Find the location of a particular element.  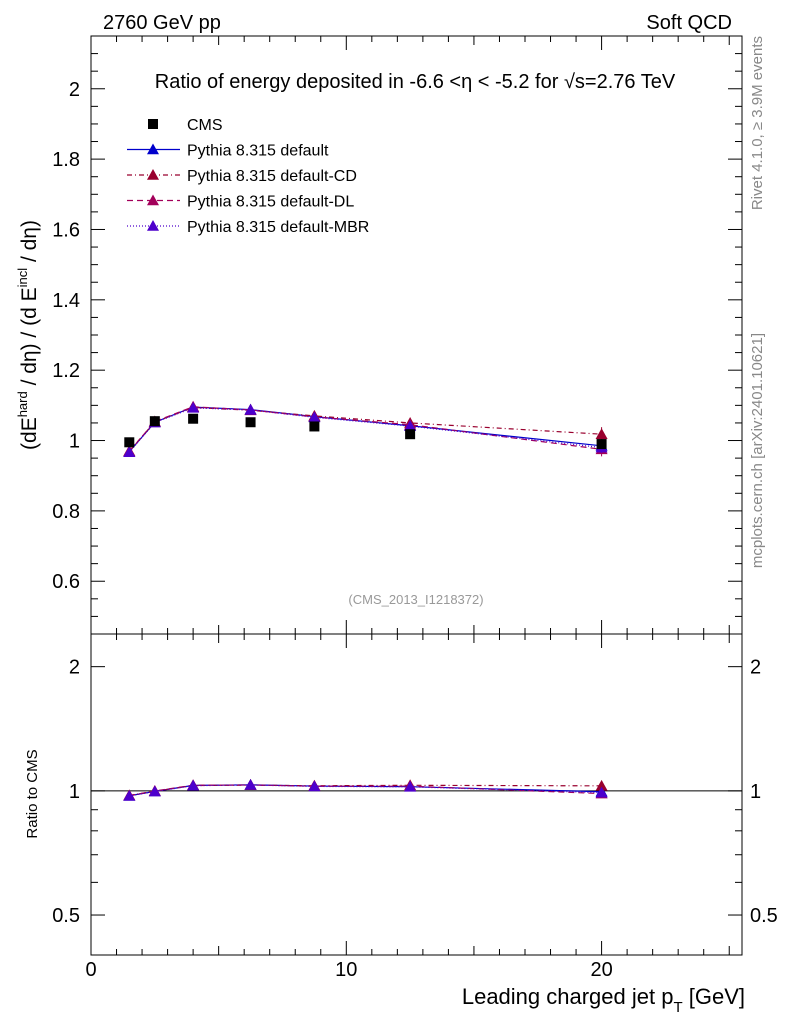

header-category-label: Soft QCD is located at coordinates (689, 23).